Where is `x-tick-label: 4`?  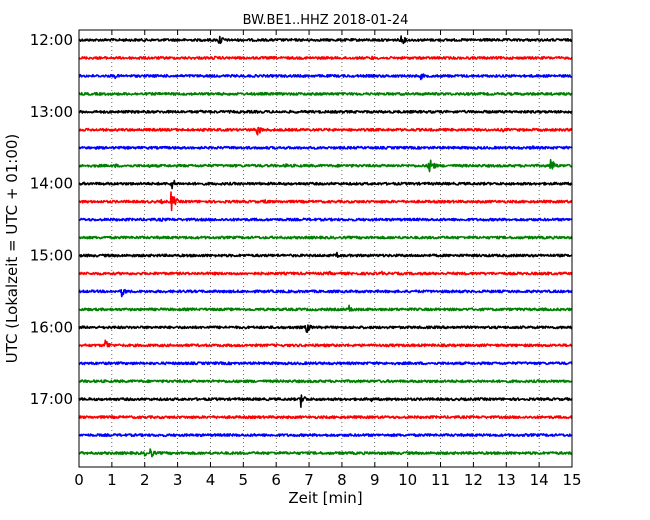
x-tick-label: 4 is located at coordinates (211, 480).